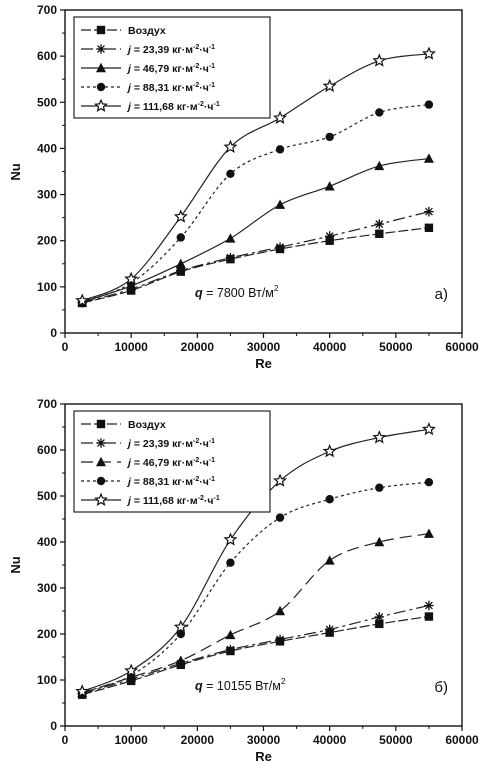  Describe the element at coordinates (256, 257) in the screenshot. I see `series-line` at that location.